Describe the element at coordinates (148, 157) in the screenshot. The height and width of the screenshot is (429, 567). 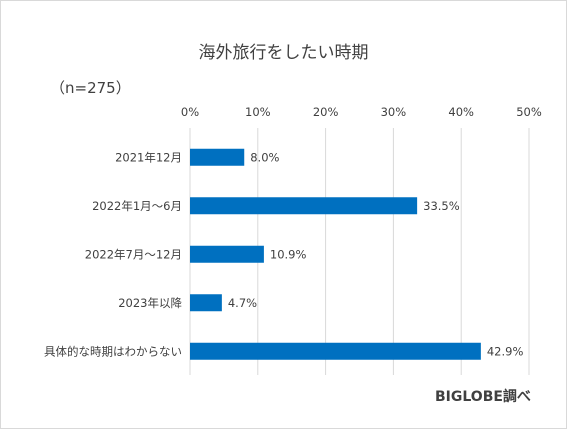
I see `category-label: 2021年12月` at that location.